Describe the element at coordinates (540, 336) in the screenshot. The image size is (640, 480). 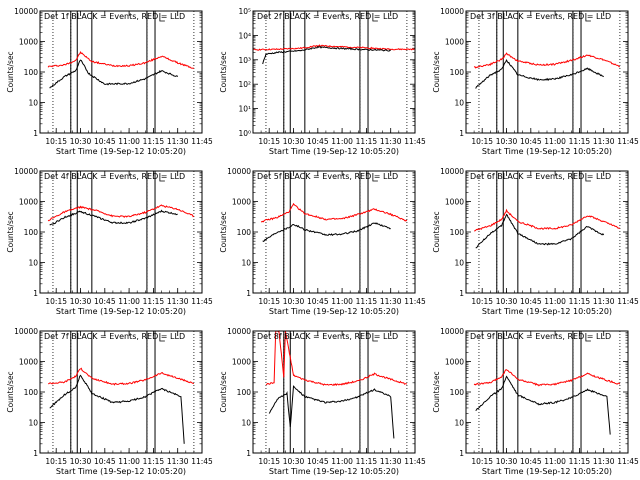
I see `chart-title: Det 9f BLACK = Events, RED = LLD` at that location.